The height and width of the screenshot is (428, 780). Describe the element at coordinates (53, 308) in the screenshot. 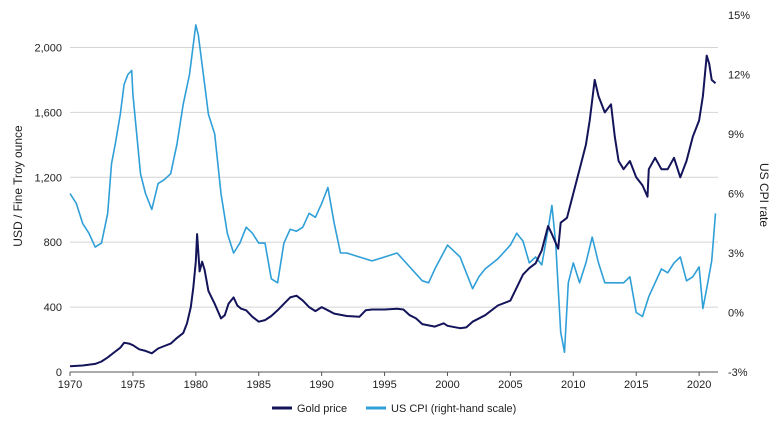

I see `left-y-tick-label: 400` at that location.